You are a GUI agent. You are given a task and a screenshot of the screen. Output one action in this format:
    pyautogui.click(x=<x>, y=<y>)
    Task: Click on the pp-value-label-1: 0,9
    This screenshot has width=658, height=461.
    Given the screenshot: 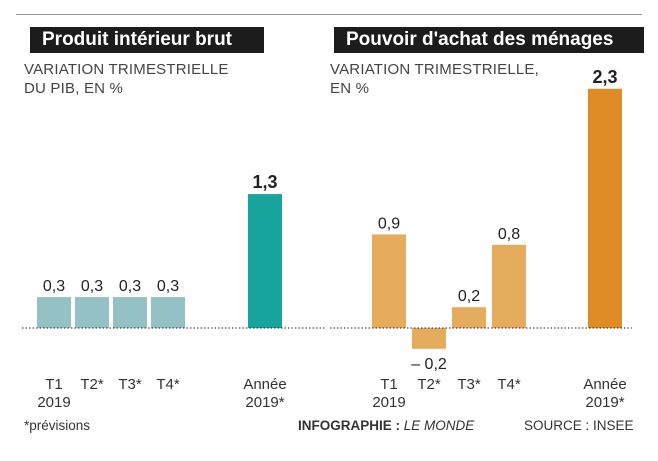 What is the action you would take?
    pyautogui.click(x=389, y=223)
    